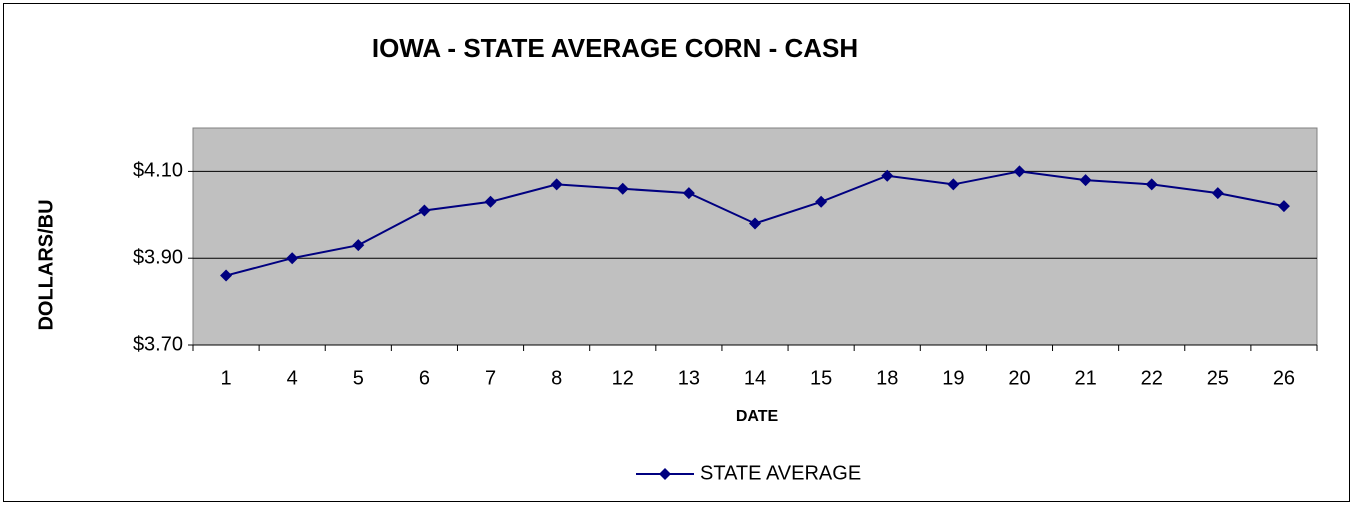  I want to click on x-tick-label: 13, so click(689, 378).